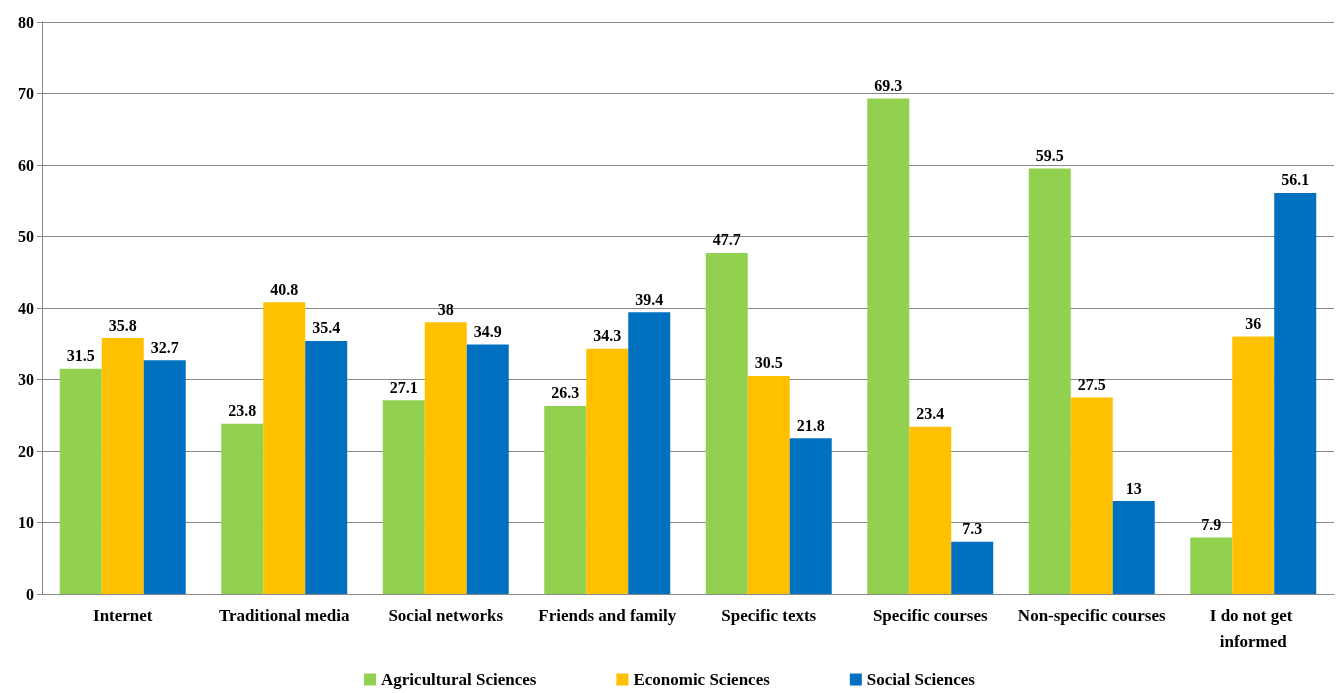  I want to click on x-tick-label: Social networks, so click(446, 615).